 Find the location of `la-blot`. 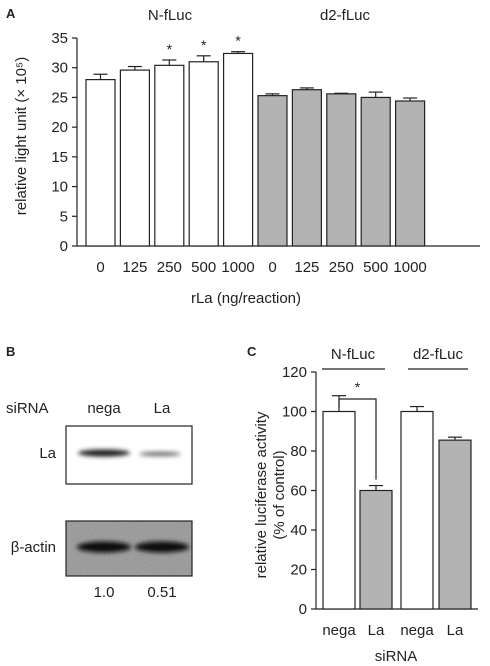

la-blot is located at coordinates (129, 455).